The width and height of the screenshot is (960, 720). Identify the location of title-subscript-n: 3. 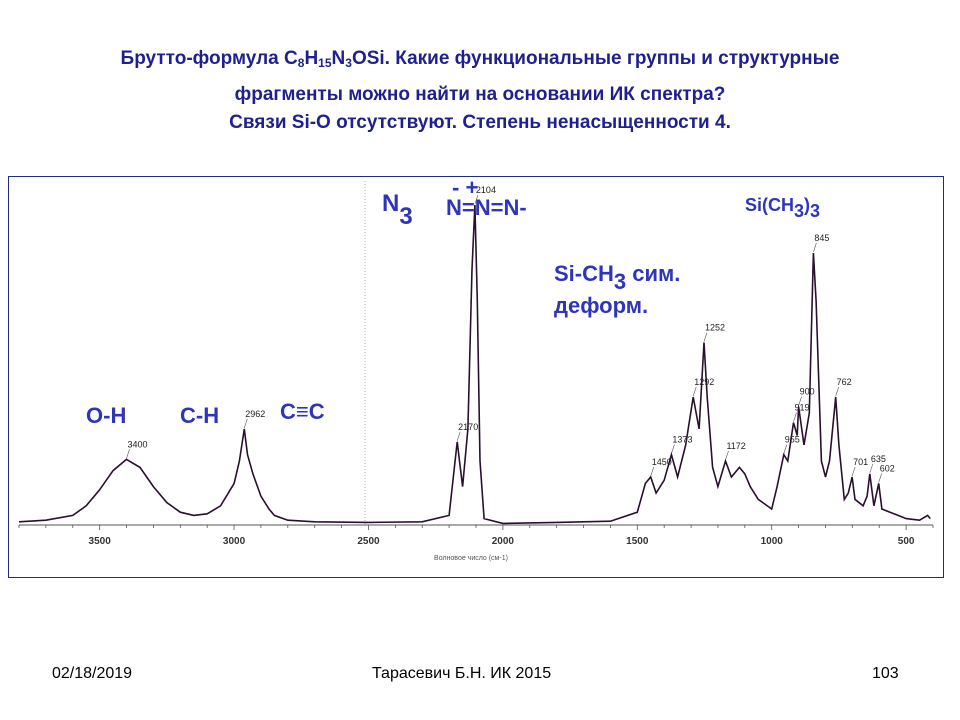
(348, 63).